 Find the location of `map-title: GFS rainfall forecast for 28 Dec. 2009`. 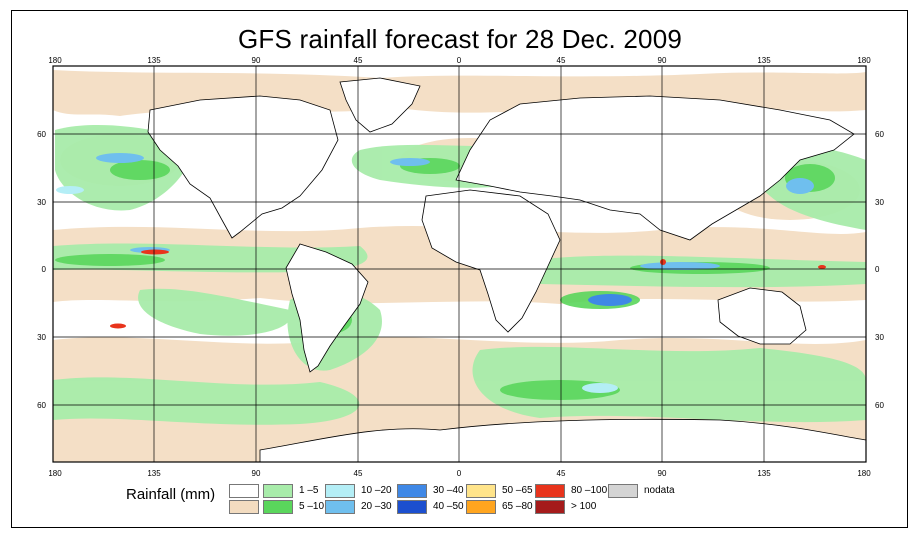

map-title: GFS rainfall forecast for 28 Dec. 2009 is located at coordinates (460, 39).